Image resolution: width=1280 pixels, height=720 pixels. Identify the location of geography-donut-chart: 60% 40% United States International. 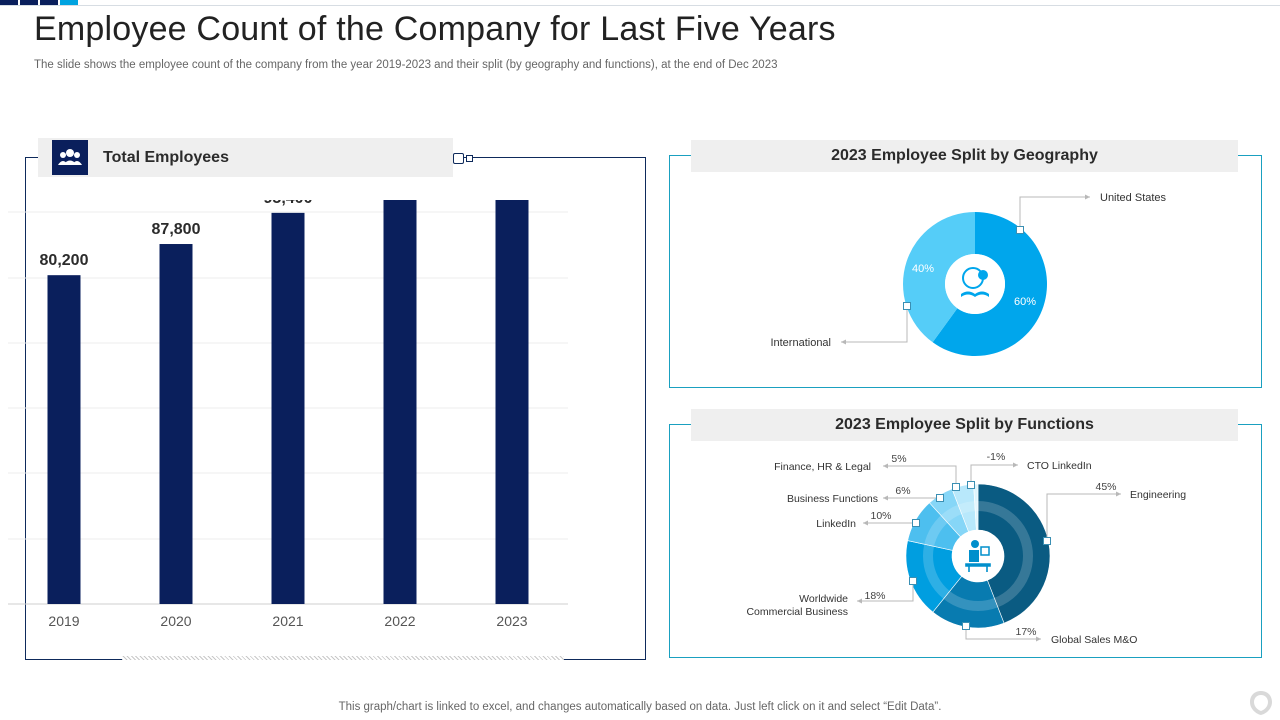
(968, 274).